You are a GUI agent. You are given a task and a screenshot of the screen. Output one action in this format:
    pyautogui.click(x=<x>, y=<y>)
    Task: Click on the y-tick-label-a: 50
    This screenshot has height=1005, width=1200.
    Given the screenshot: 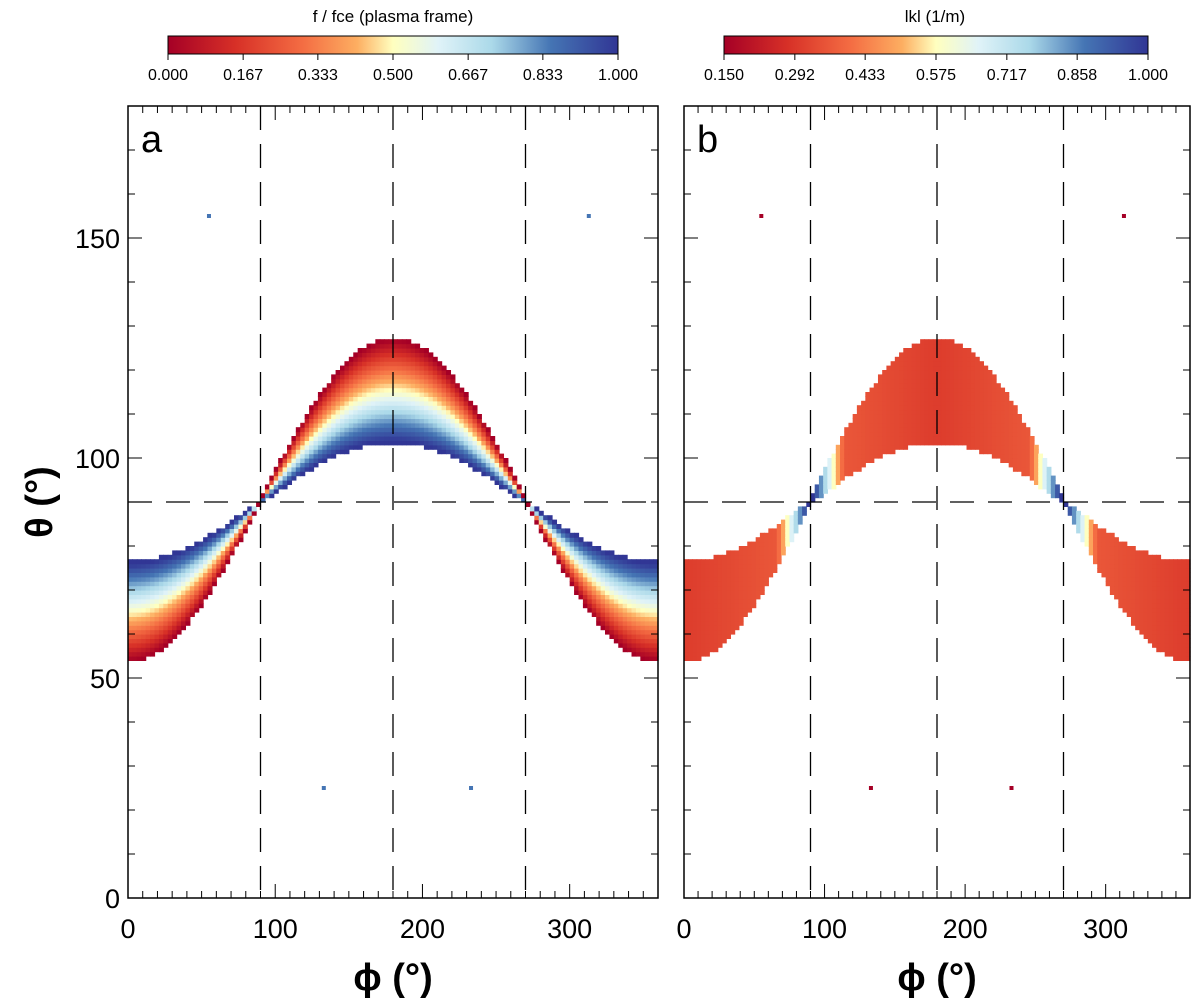 What is the action you would take?
    pyautogui.click(x=105, y=679)
    